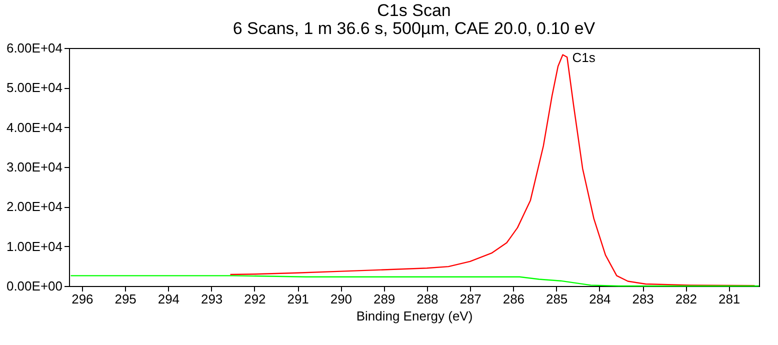  I want to click on chart-title: C1s Scan, so click(414, 10).